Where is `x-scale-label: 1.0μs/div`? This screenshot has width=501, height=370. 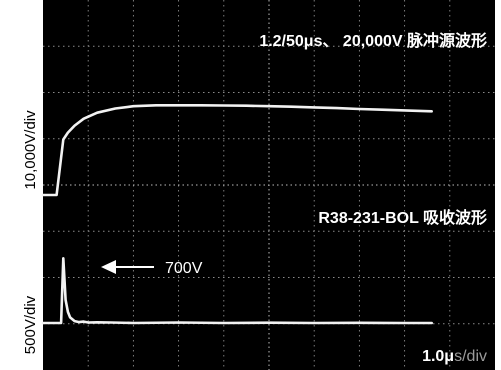
x-scale-label: 1.0μs/div is located at coordinates (454, 356).